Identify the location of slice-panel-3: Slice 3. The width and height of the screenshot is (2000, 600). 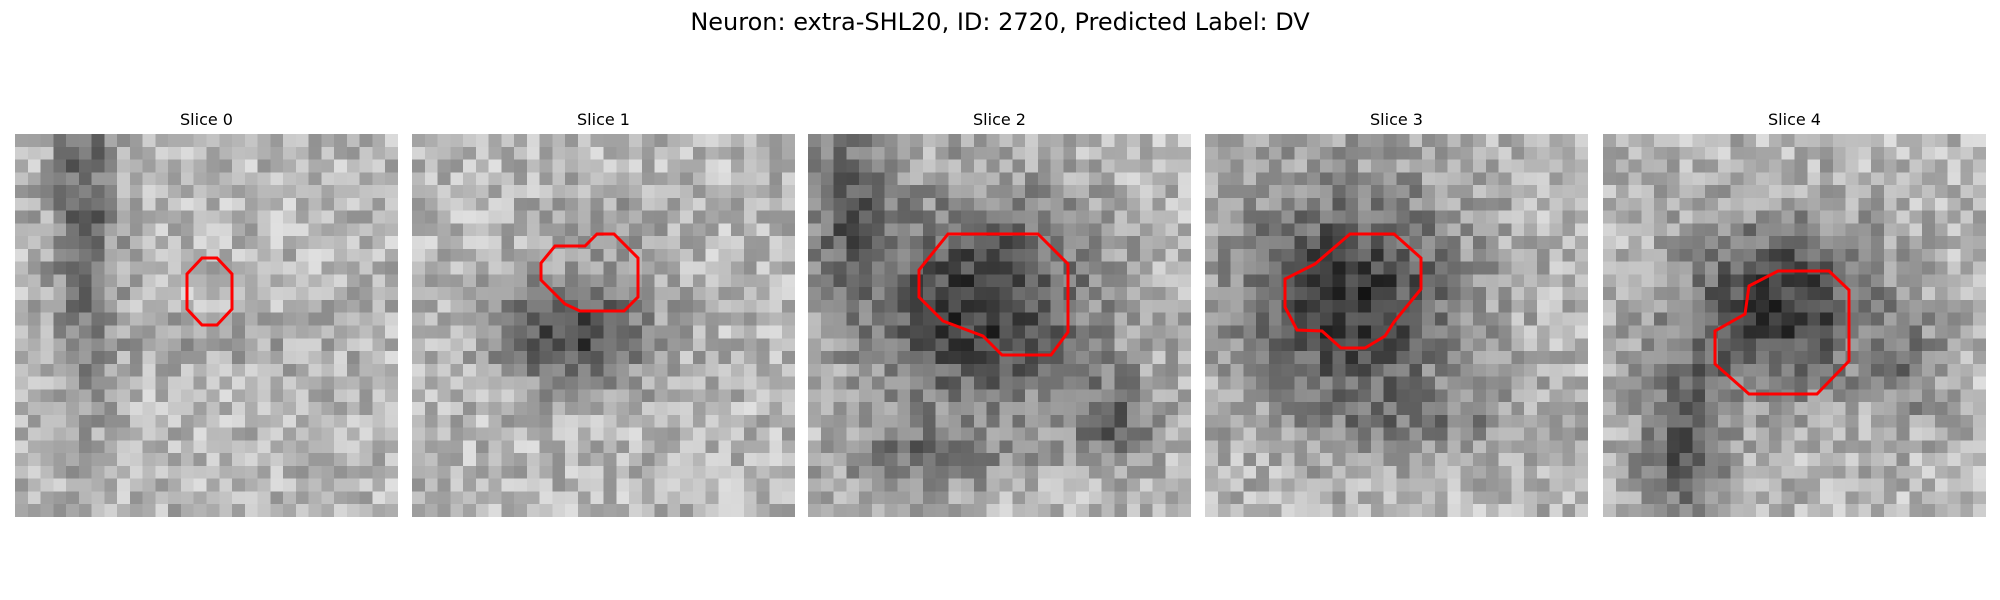
(1396, 313).